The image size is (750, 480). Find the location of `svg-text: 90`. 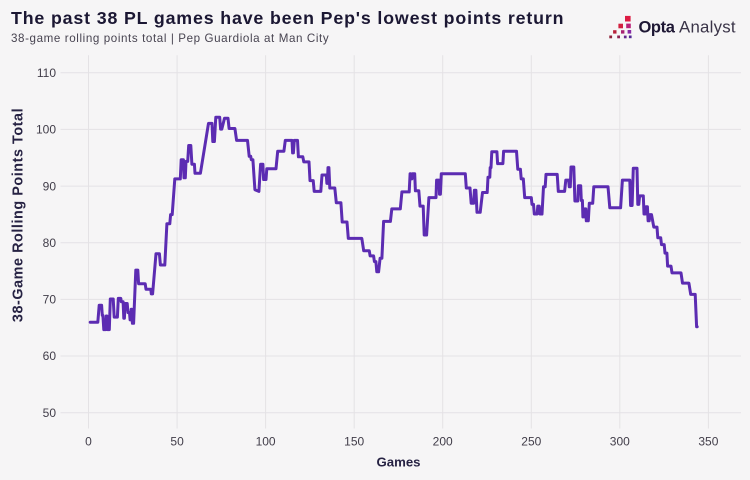

svg-text: 90 is located at coordinates (50, 186).